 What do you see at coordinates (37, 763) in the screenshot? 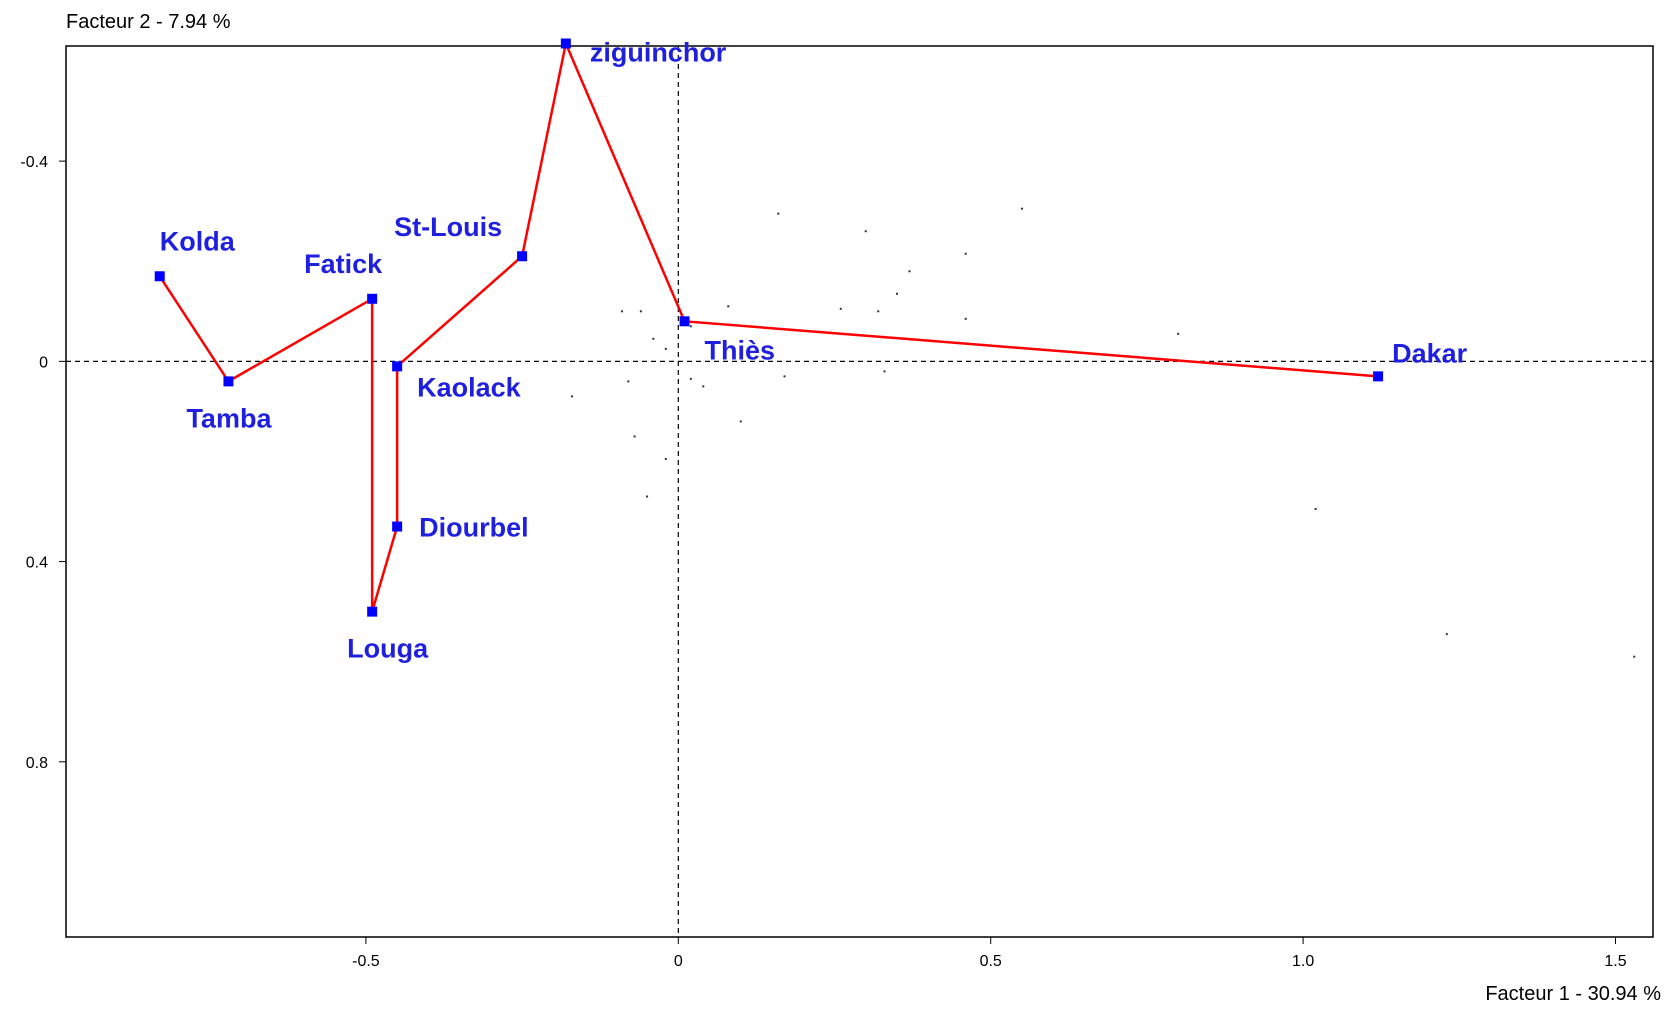
I see `y-tick-label: 0.8` at bounding box center [37, 763].